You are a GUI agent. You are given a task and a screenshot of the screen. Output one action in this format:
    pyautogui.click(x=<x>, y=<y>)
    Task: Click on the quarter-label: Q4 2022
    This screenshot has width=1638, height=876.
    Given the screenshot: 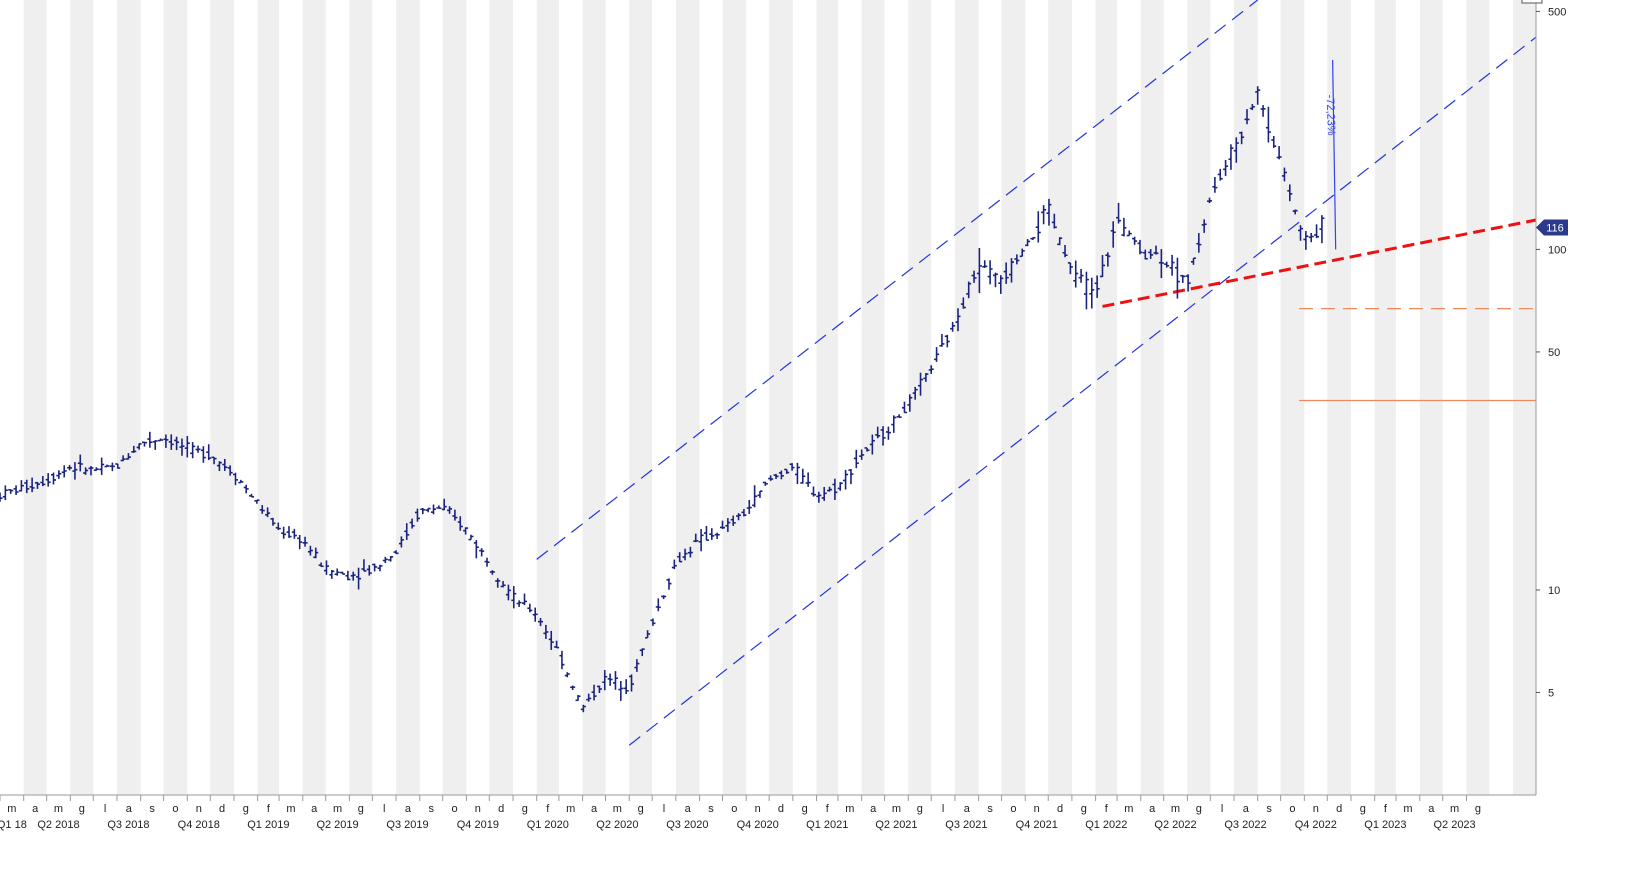 What is the action you would take?
    pyautogui.click(x=1316, y=825)
    